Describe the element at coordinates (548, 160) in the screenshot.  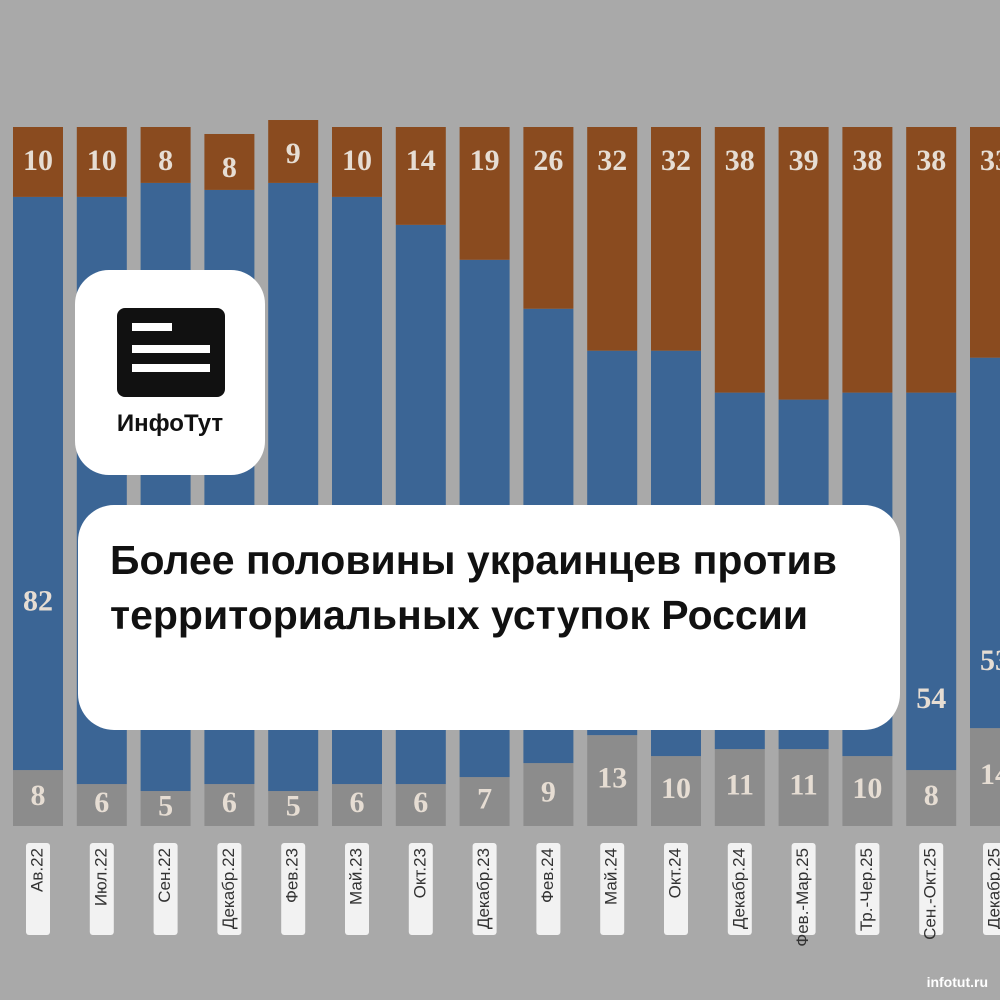
I see `value-label: 26` at that location.